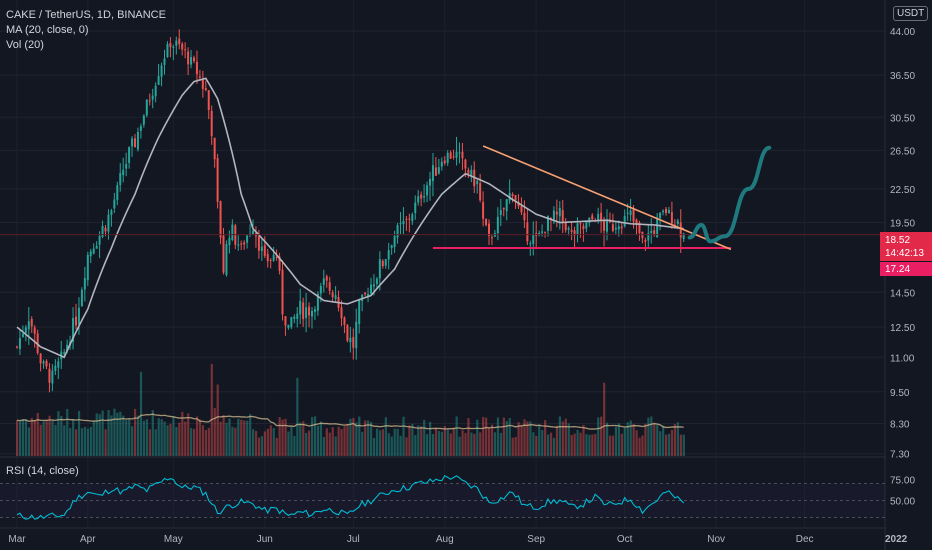 The width and height of the screenshot is (932, 550). What do you see at coordinates (86, 15) in the screenshot?
I see `symbol-title: CAKE / TetherUS, 1D, BINANCE` at bounding box center [86, 15].